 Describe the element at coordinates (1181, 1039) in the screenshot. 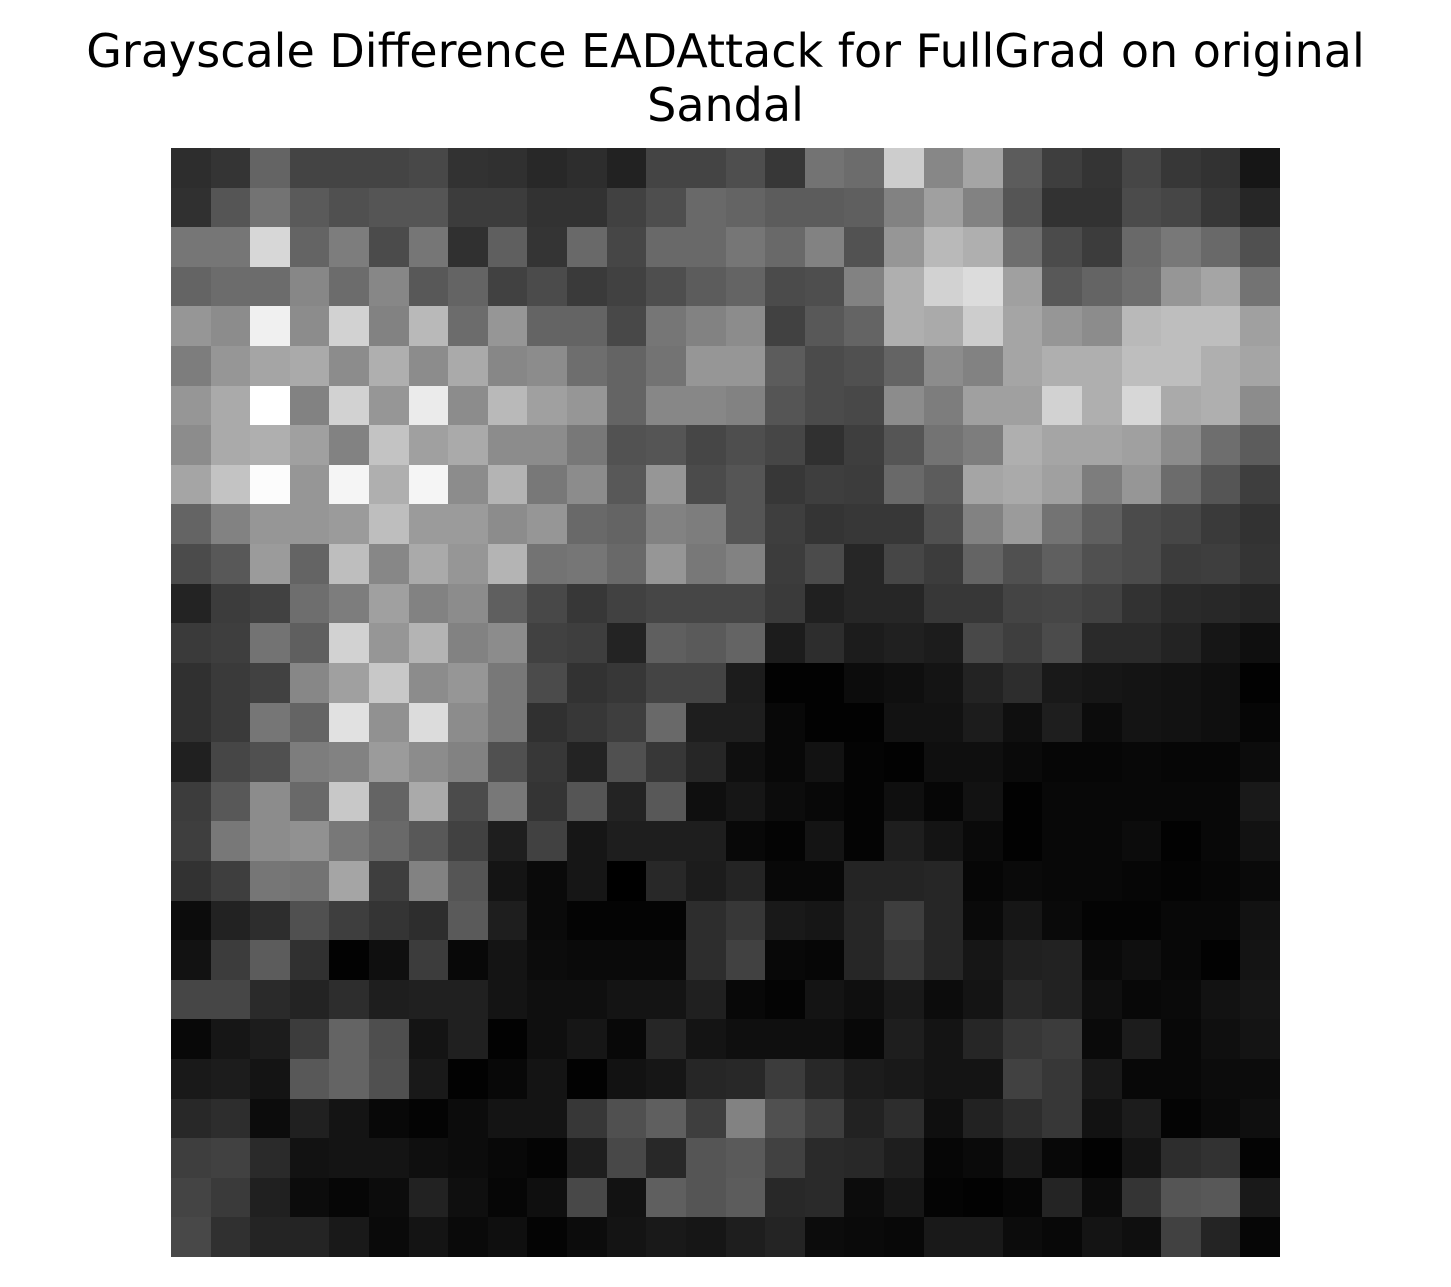

I see `heatmap-cell-r22-c25` at that location.